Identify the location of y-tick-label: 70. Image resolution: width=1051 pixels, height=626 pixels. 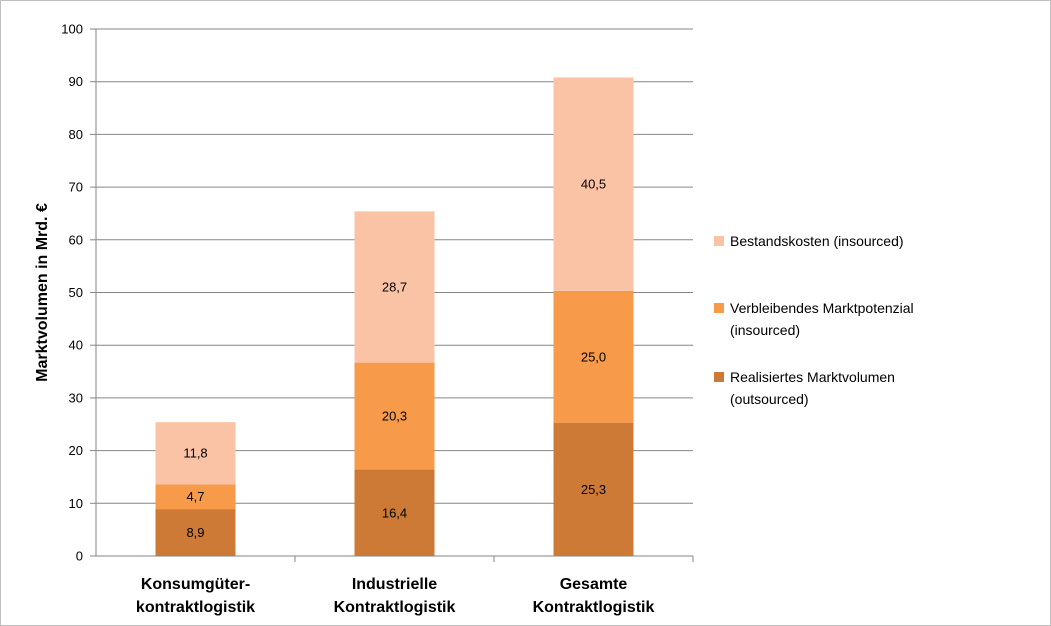
(76, 187).